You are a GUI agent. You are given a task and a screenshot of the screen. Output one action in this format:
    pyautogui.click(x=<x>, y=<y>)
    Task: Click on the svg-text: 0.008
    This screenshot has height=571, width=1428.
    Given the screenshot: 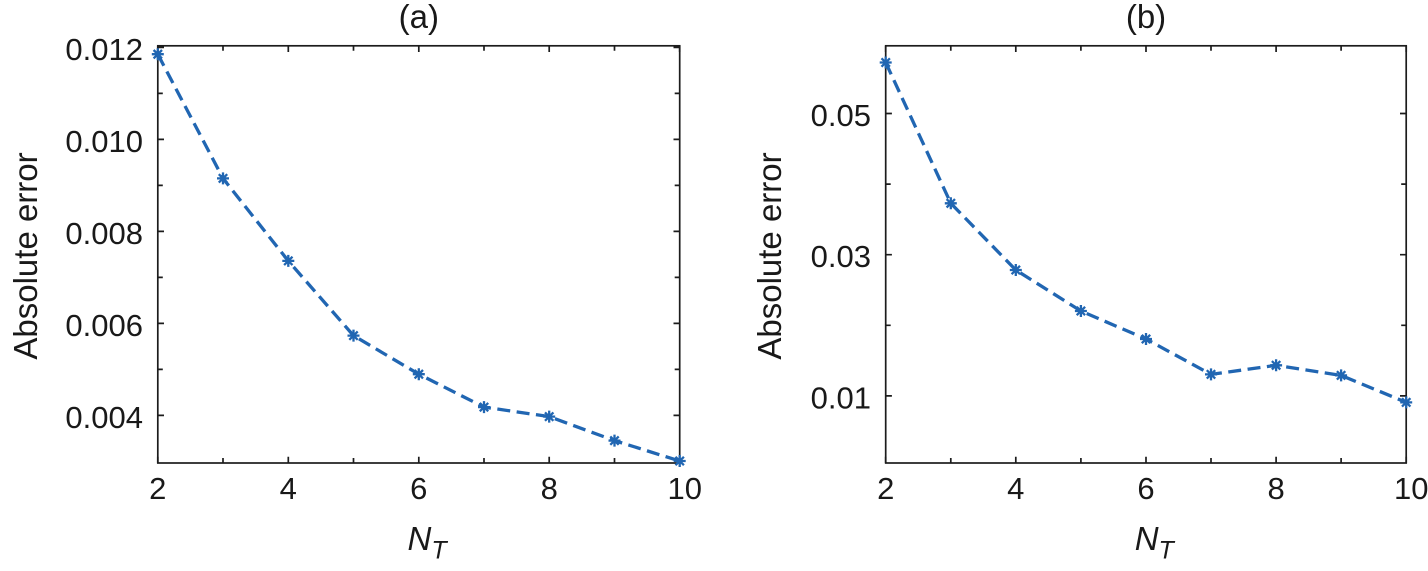 What is the action you would take?
    pyautogui.click(x=104, y=233)
    